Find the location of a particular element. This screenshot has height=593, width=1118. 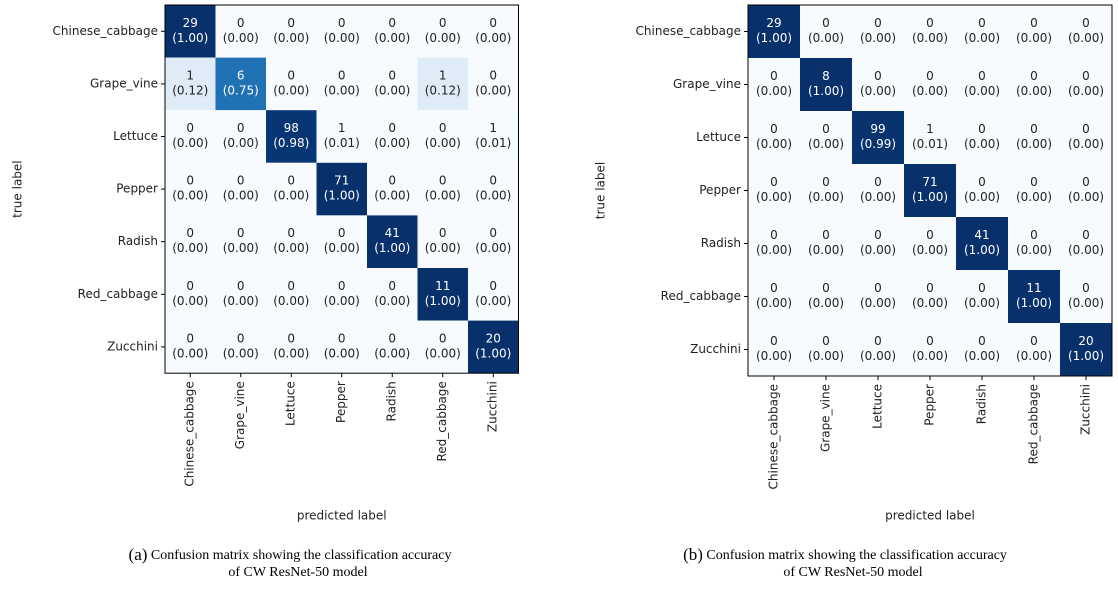

x-axis-label: predicted label is located at coordinates (342, 516).